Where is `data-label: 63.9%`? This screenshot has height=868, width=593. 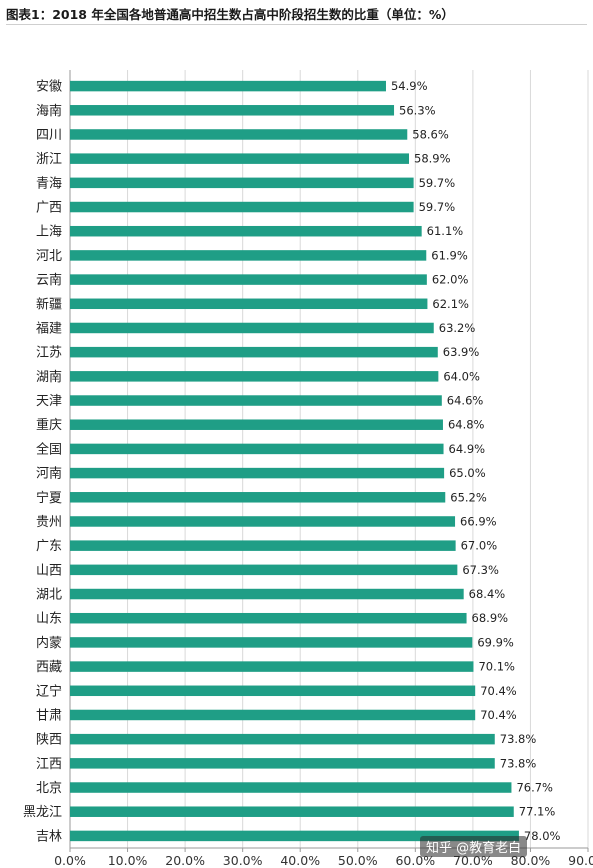
data-label: 63.9% is located at coordinates (461, 352).